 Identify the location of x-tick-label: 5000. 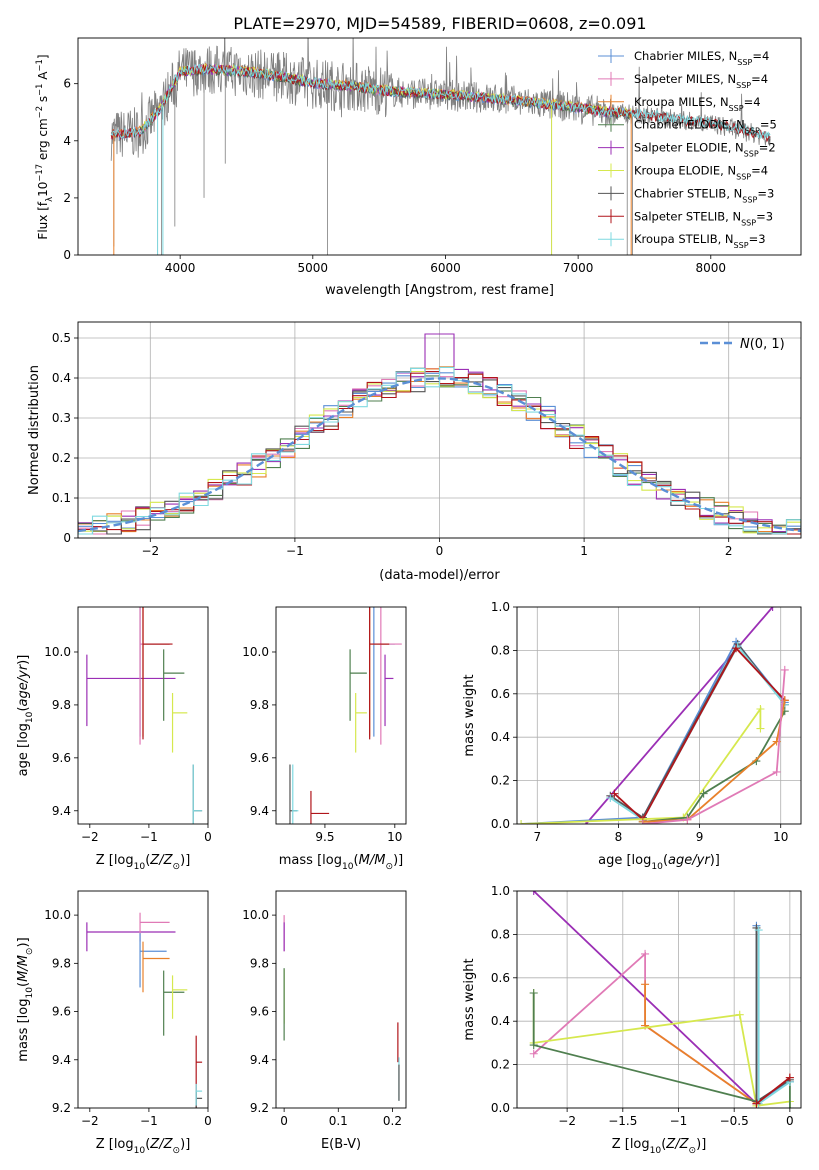
(313, 268).